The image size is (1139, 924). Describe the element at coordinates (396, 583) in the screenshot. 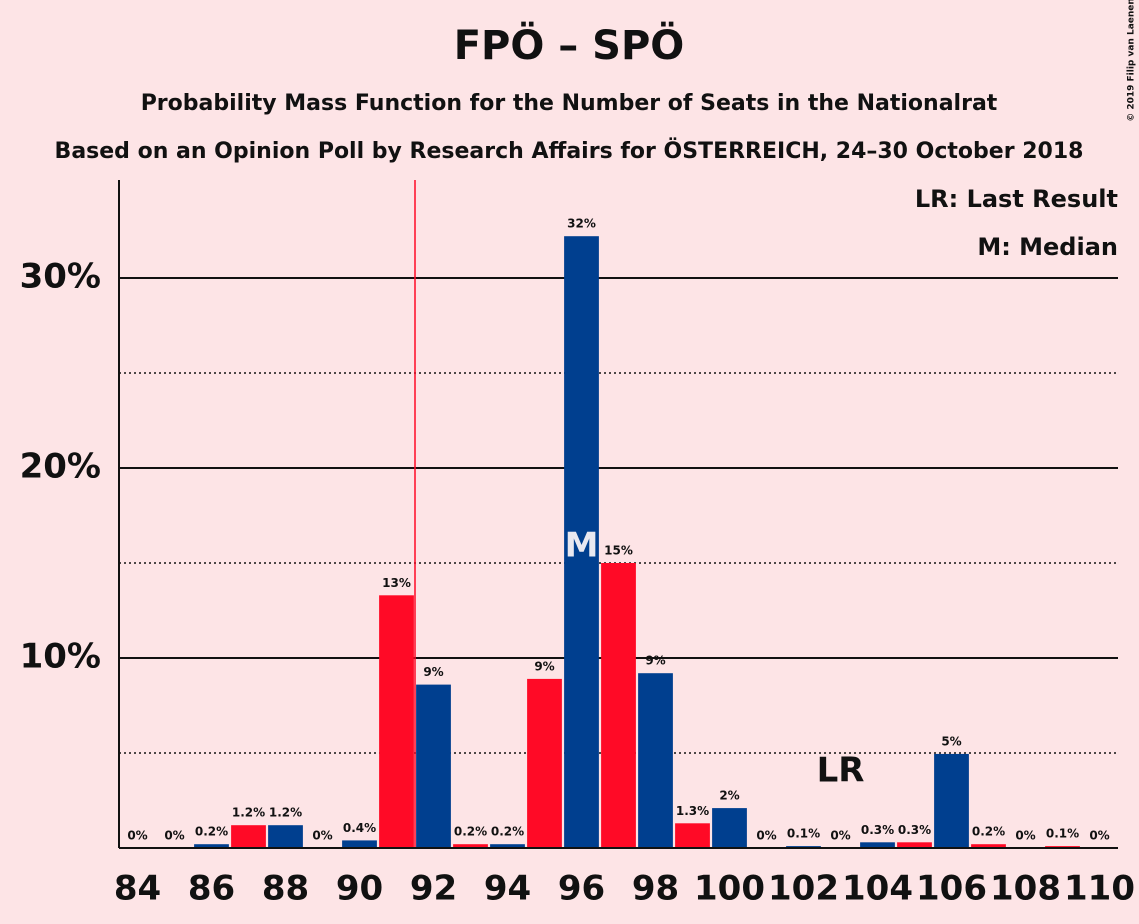

I see `value-label: 13%` at that location.